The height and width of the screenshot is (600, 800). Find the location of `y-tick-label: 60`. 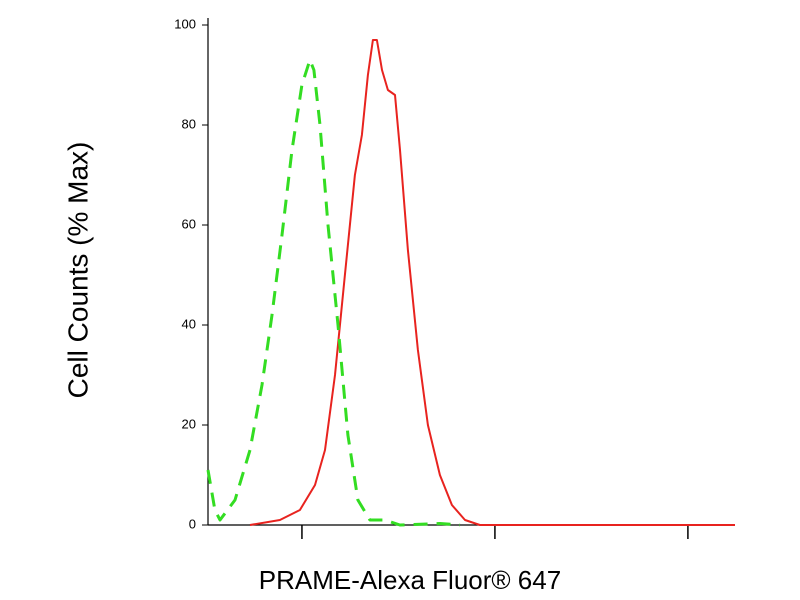

y-tick-label: 60 is located at coordinates (189, 223).